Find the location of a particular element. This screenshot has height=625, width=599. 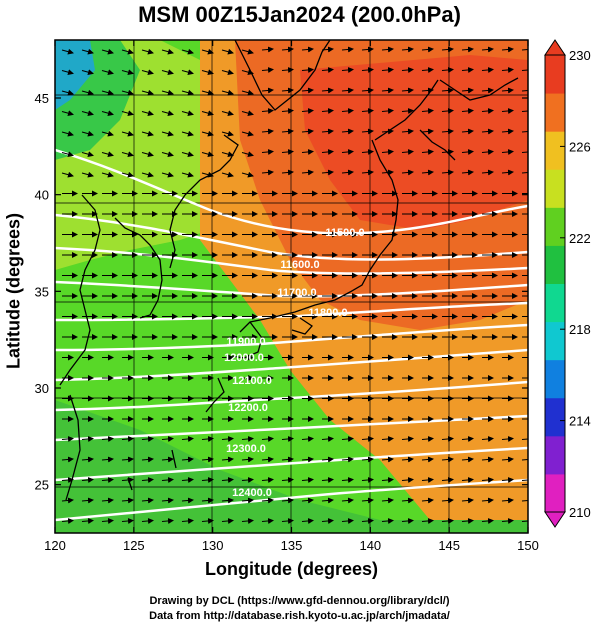

x-tick-label: 150 is located at coordinates (528, 545).